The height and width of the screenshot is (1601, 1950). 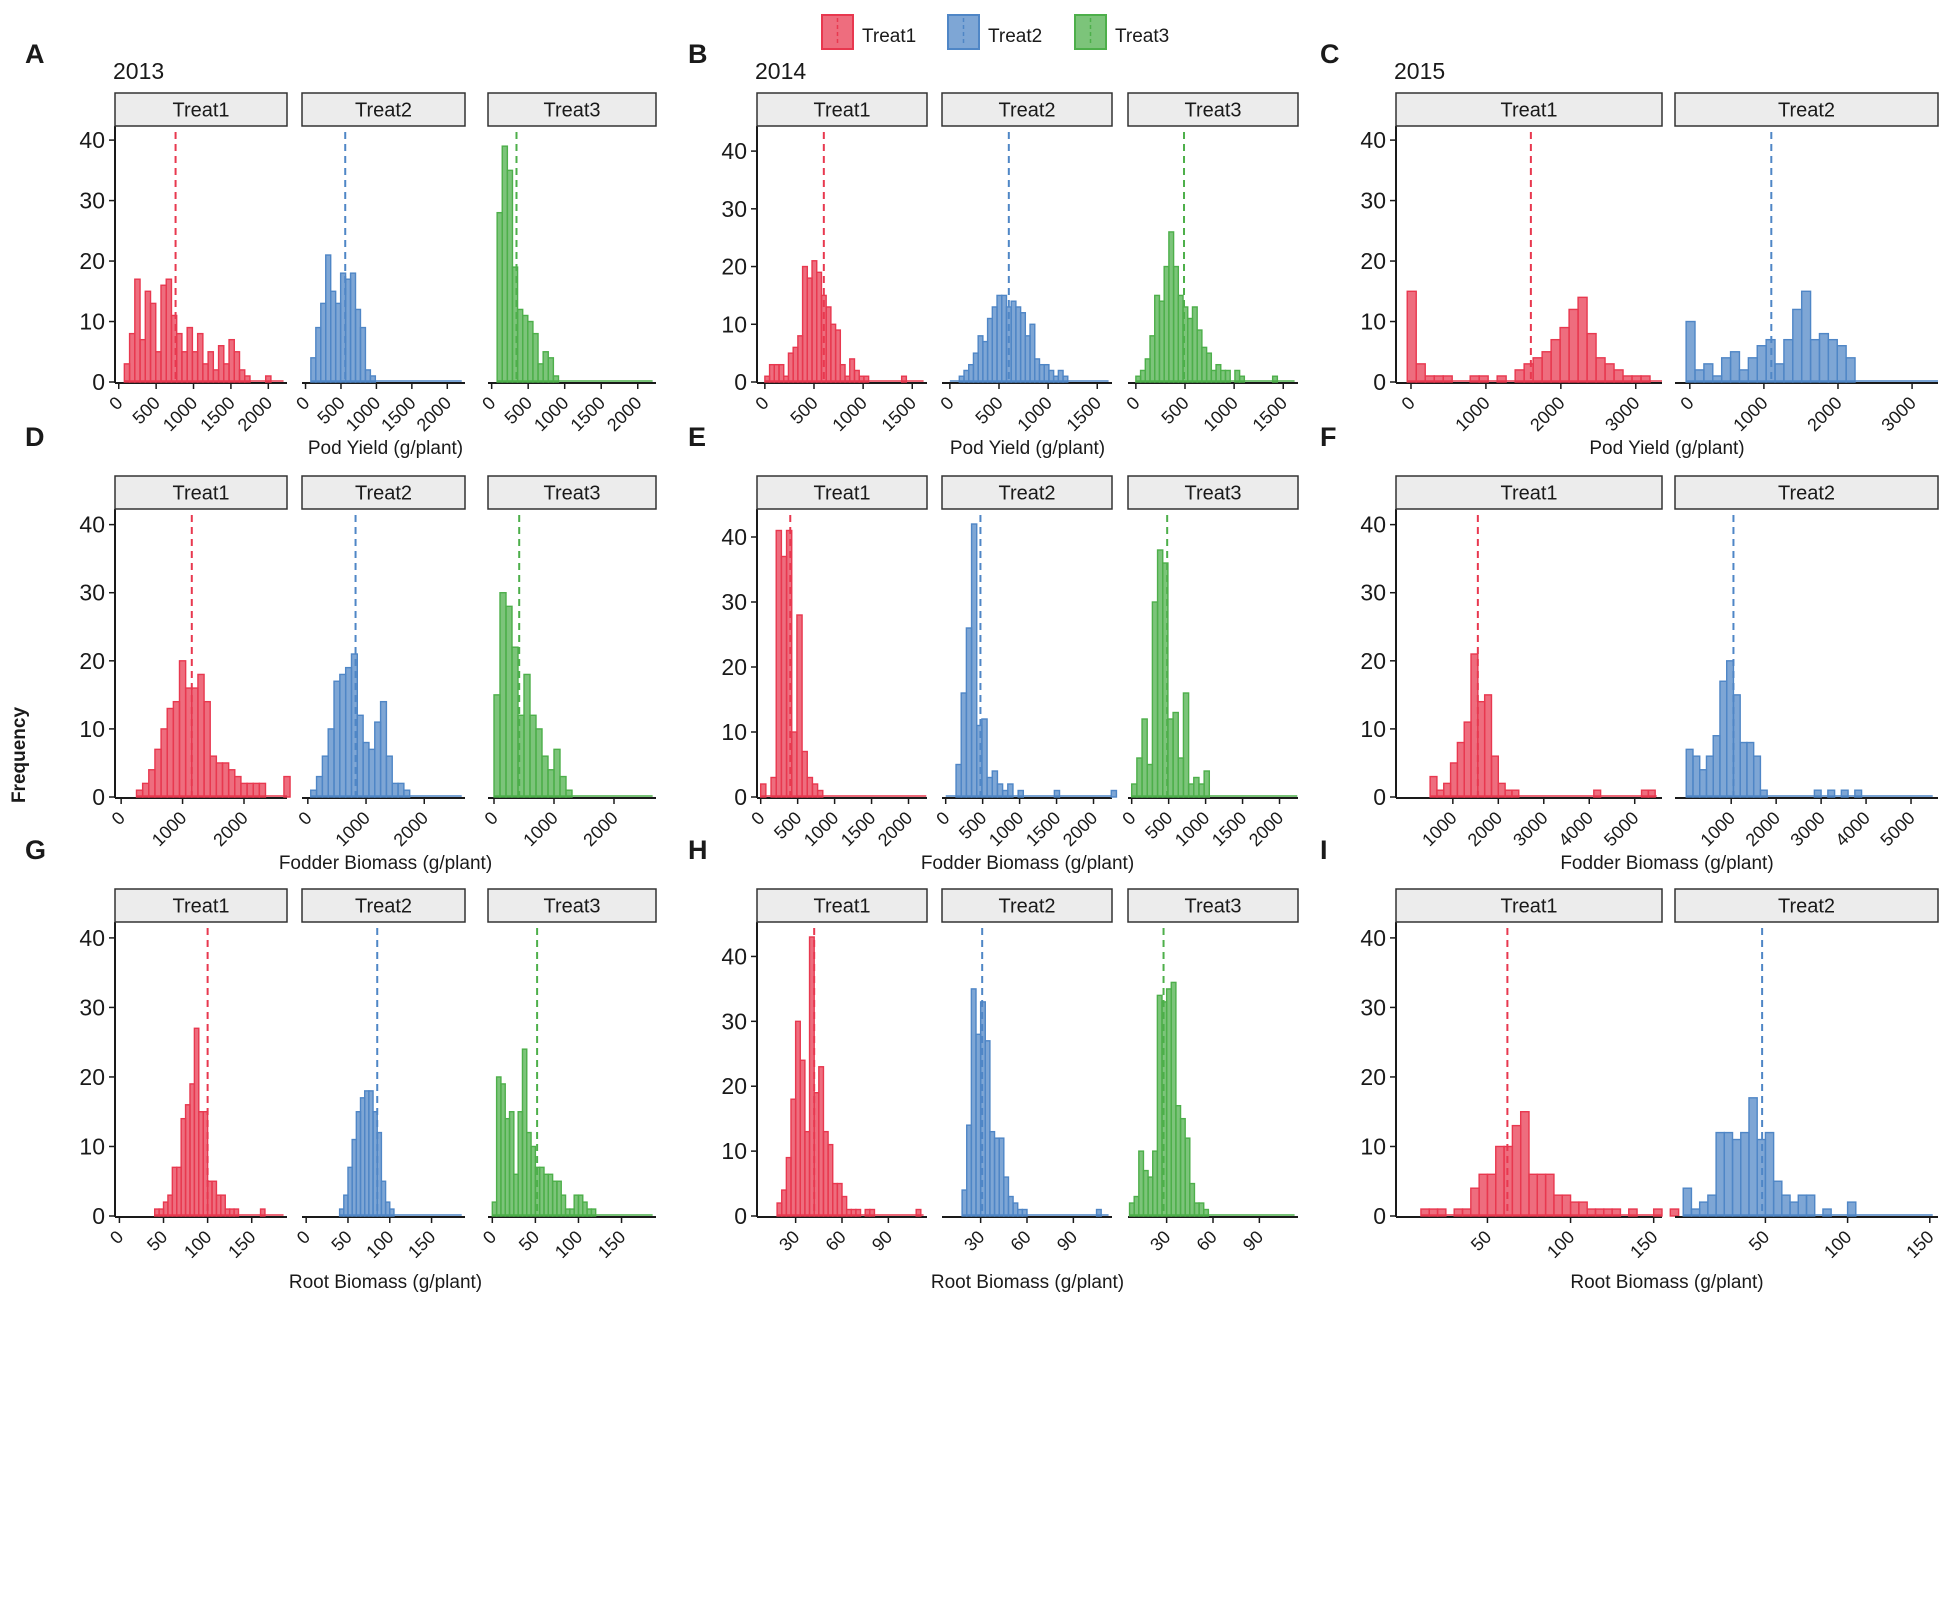 What do you see at coordinates (1328, 437) in the screenshot?
I see `panel-letter-F: F` at bounding box center [1328, 437].